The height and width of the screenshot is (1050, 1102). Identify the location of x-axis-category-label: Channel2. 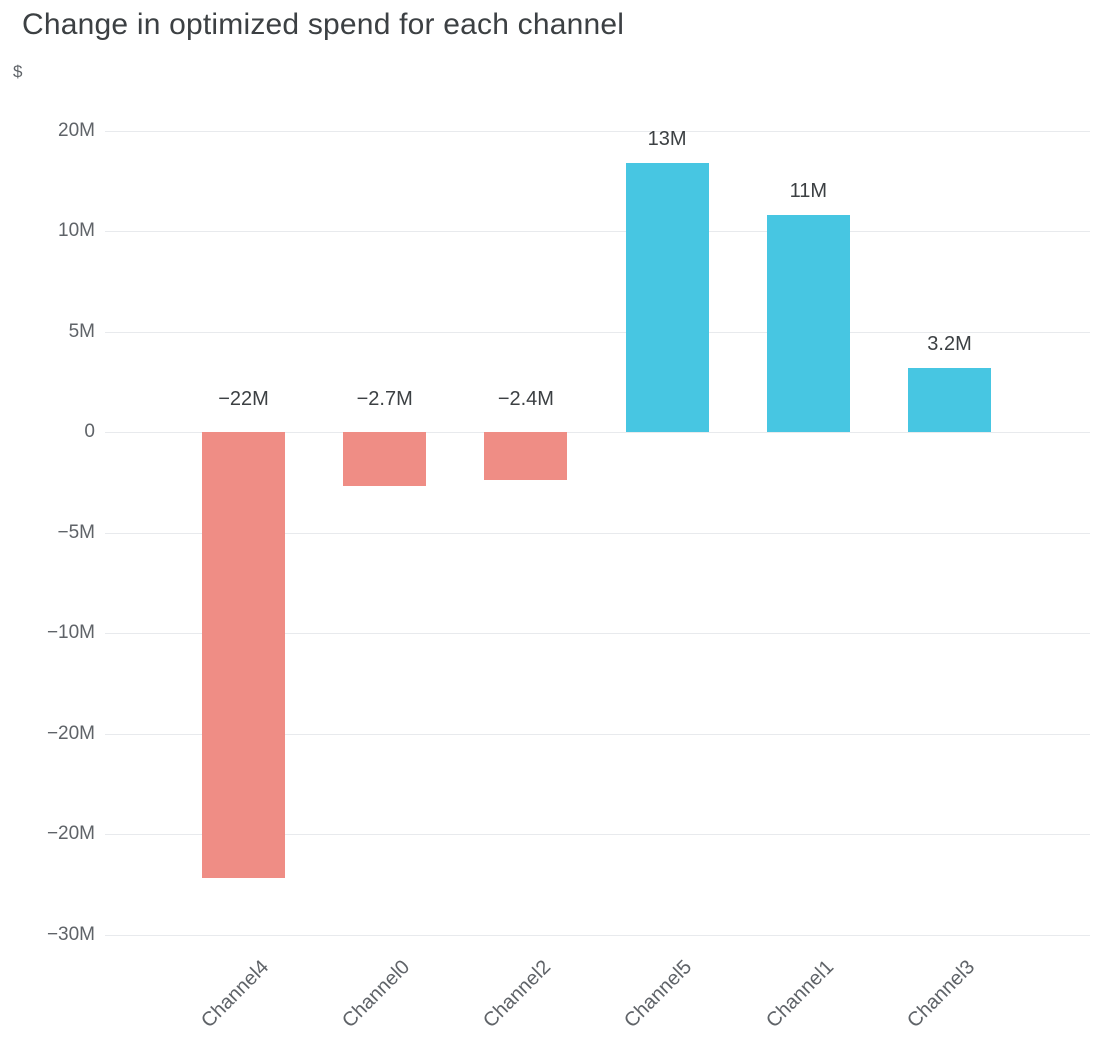
(517, 994).